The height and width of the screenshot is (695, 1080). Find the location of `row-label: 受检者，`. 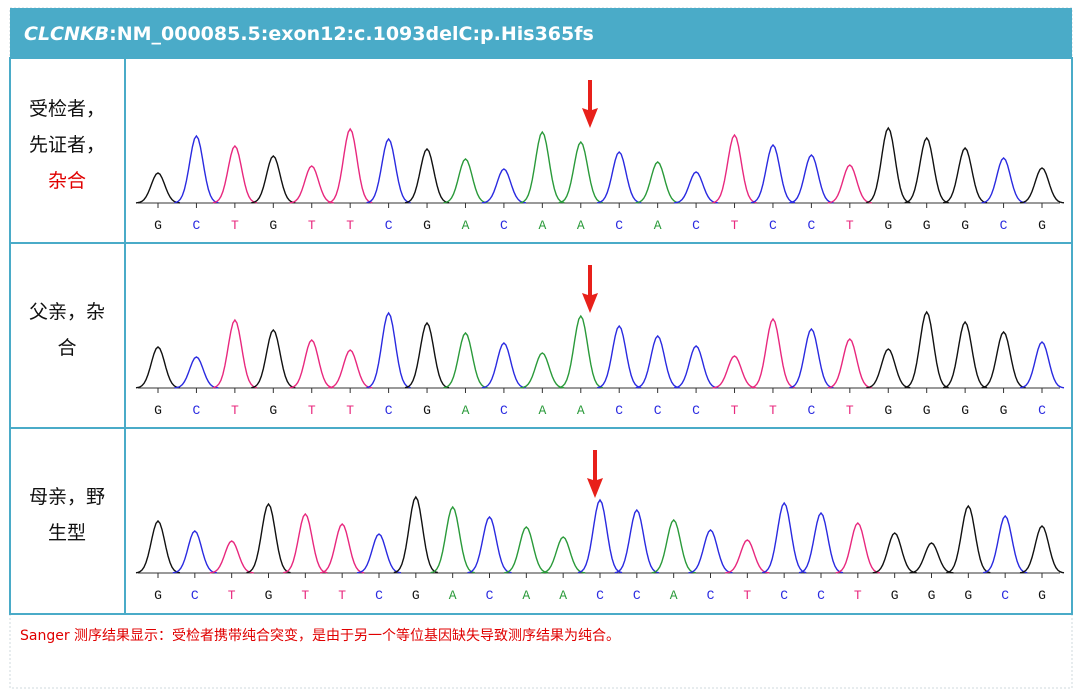

row-label: 受检者， is located at coordinates (67, 109).